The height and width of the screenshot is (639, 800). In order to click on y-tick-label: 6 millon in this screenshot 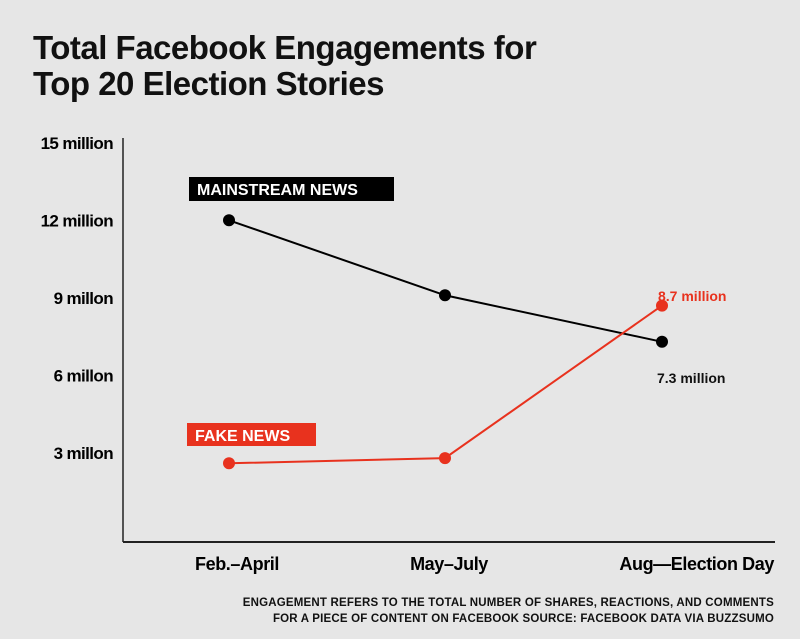, I will do `click(84, 375)`.